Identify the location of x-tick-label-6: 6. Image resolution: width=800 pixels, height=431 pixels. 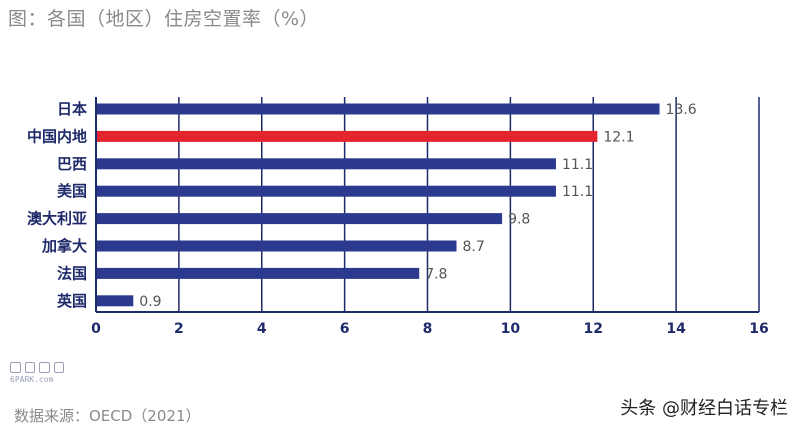
(345, 329).